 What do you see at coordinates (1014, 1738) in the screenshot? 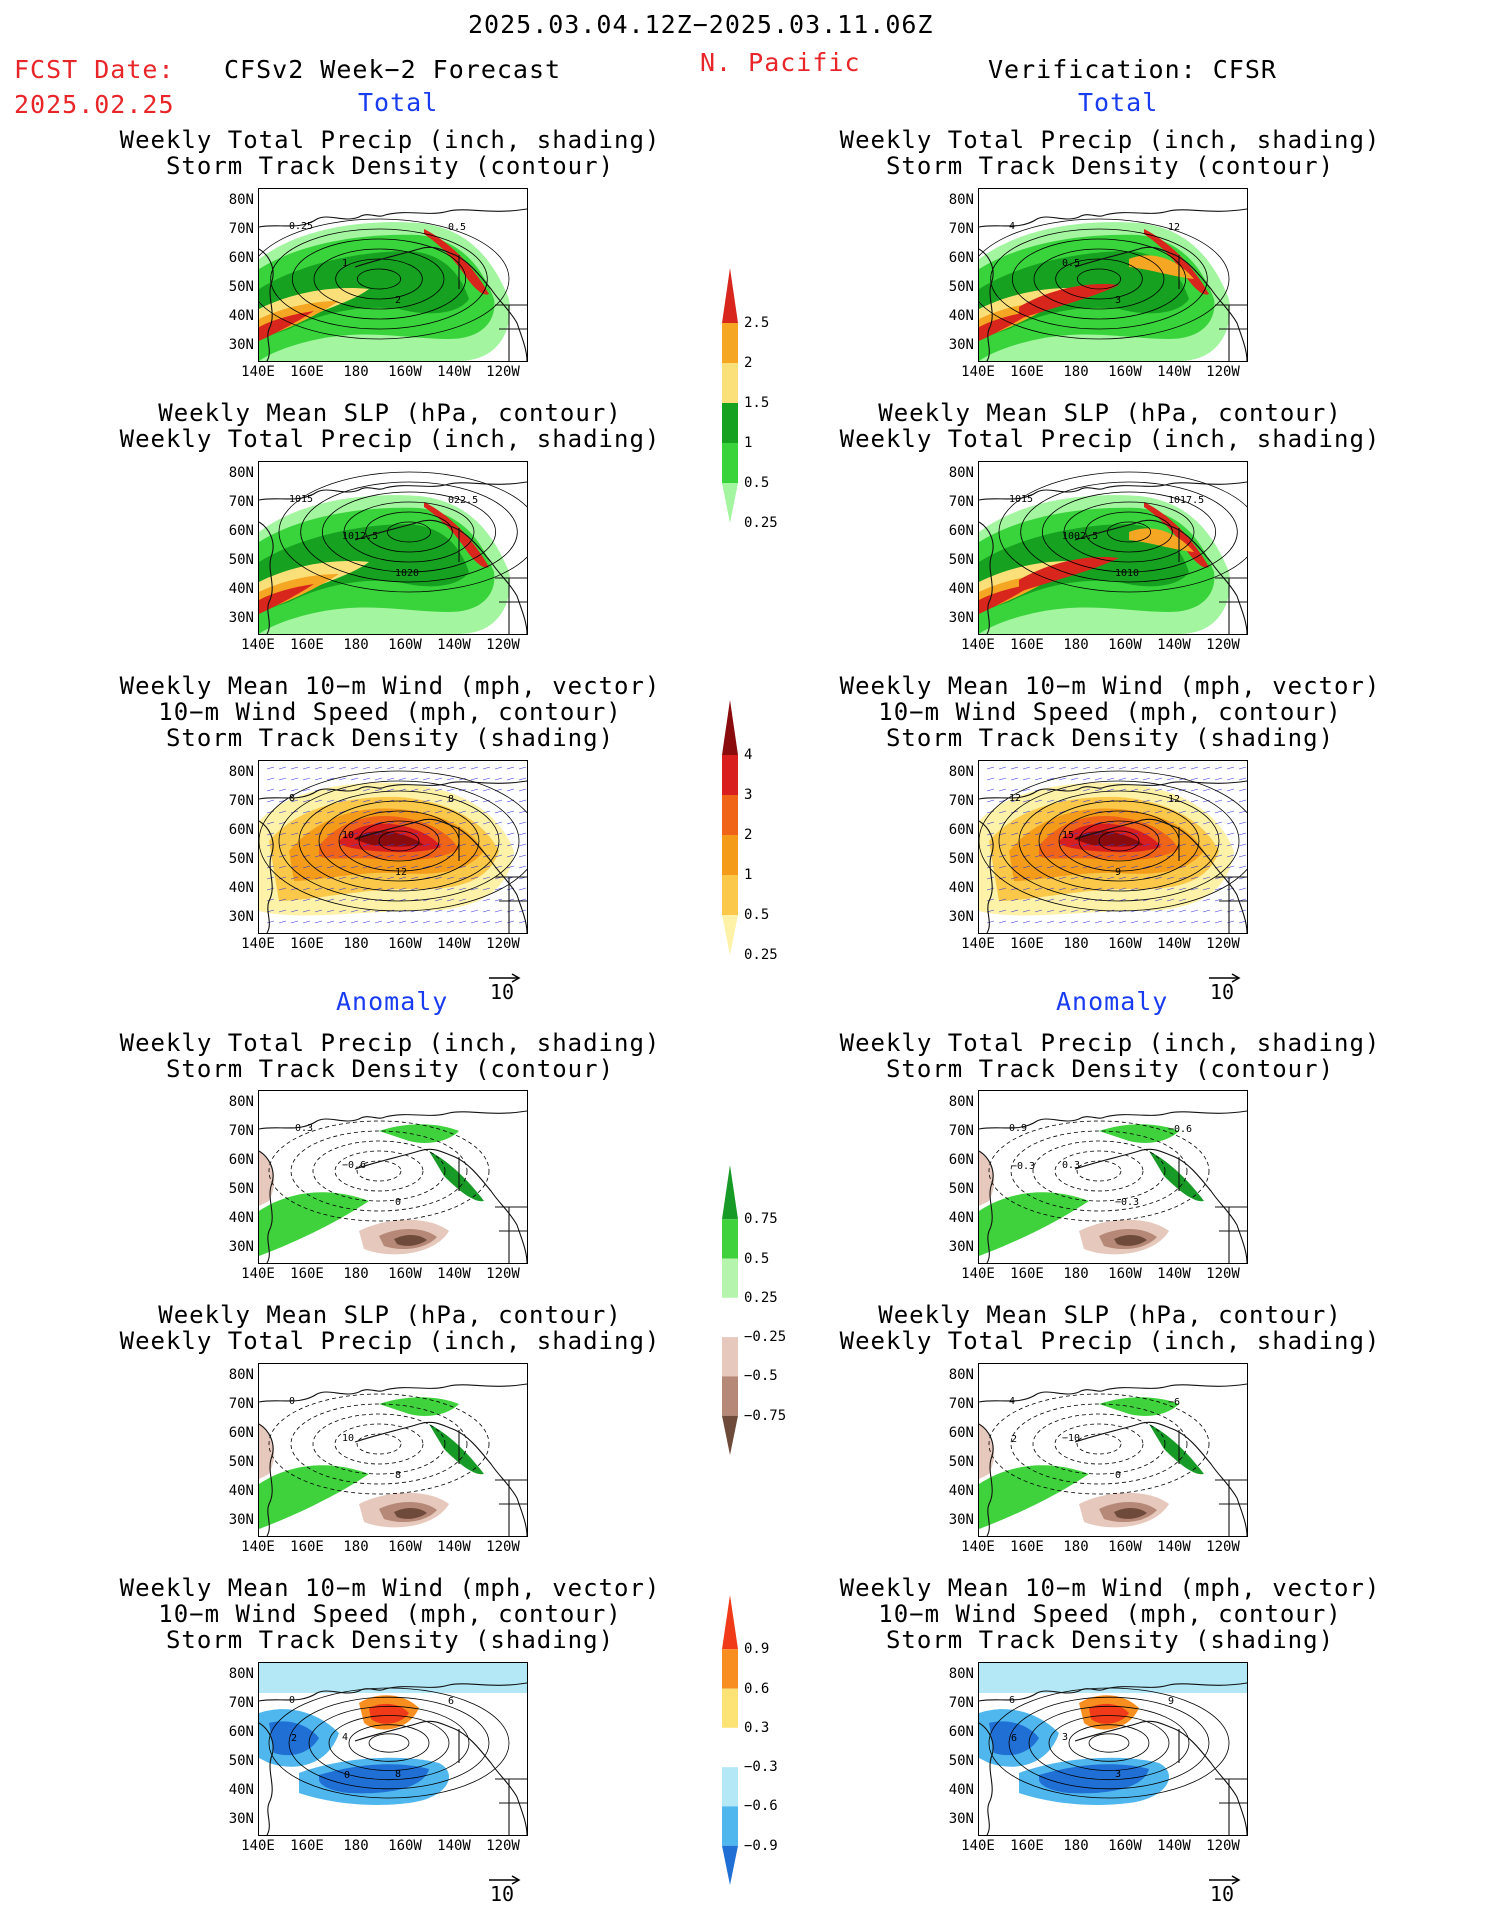
I see `contour-label: 6` at bounding box center [1014, 1738].